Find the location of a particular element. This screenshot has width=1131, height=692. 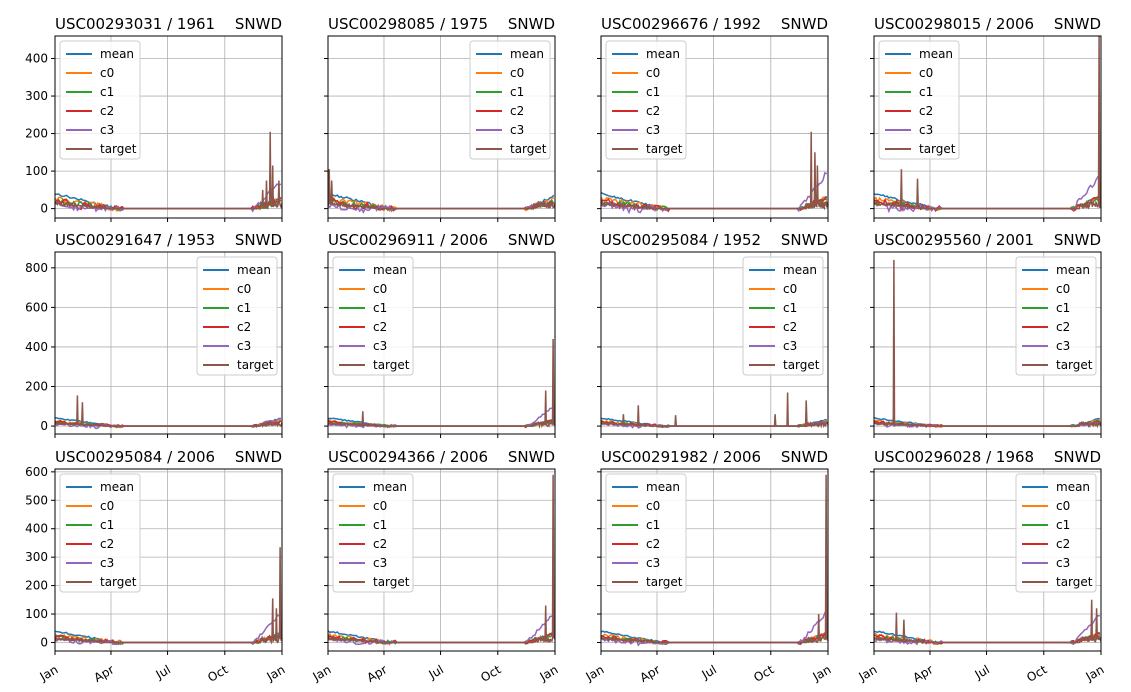

subplot-title: USC00296676 / 1992 is located at coordinates (681, 24).